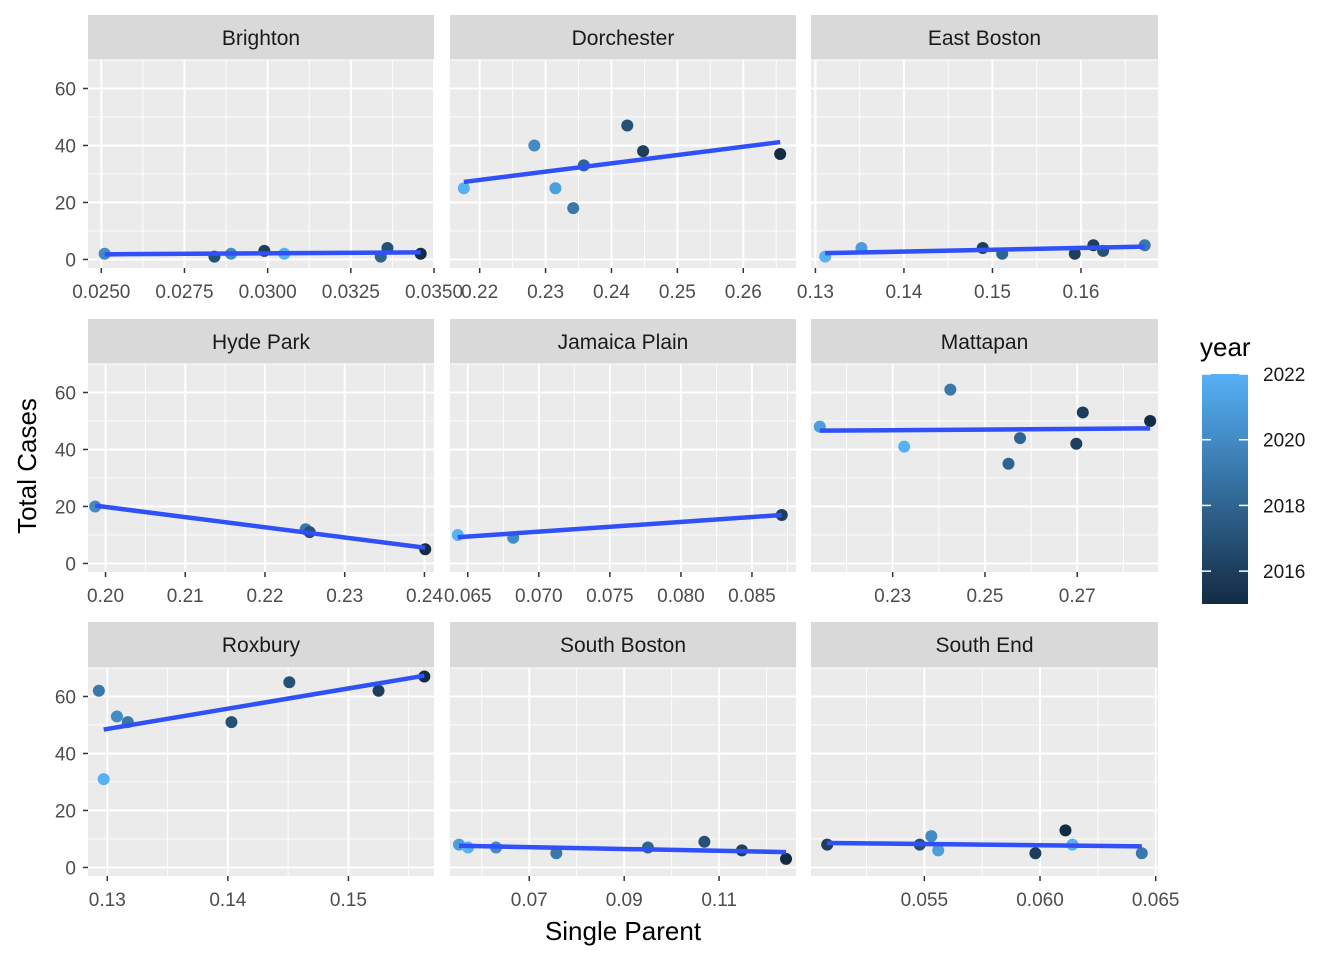 This screenshot has height=960, width=1344. I want to click on panel-dorchester: Dorchester 0.22 0.23 0.24 0.25 0.26, so click(623, 159).